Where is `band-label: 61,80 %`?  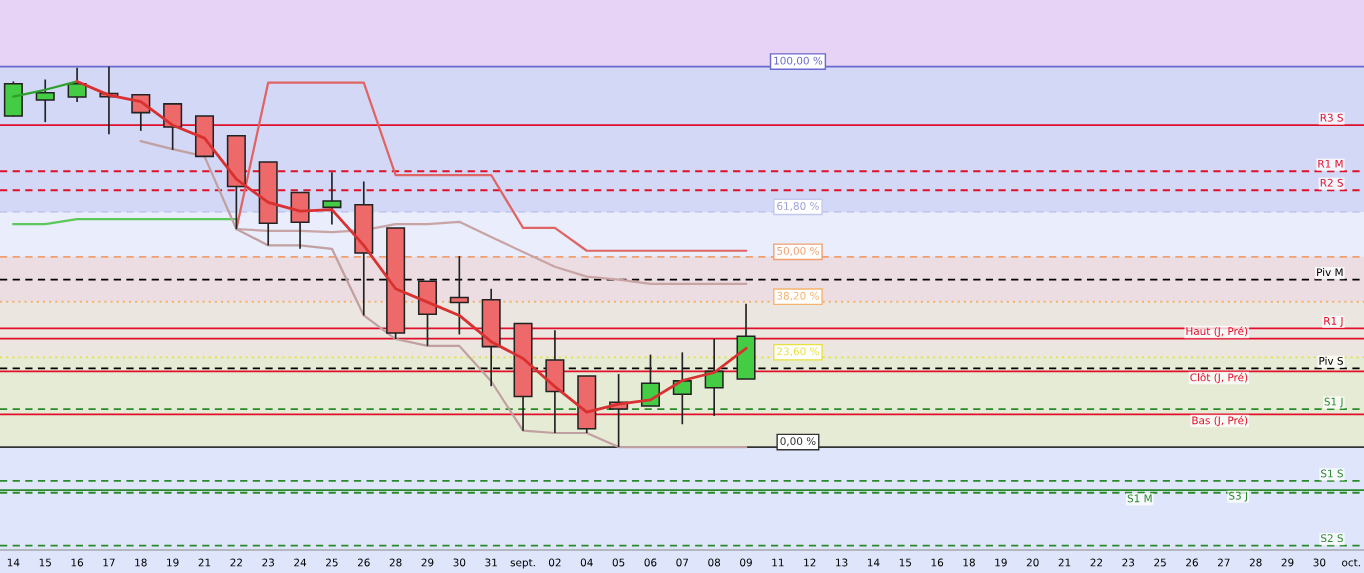
band-label: 61,80 % is located at coordinates (798, 206).